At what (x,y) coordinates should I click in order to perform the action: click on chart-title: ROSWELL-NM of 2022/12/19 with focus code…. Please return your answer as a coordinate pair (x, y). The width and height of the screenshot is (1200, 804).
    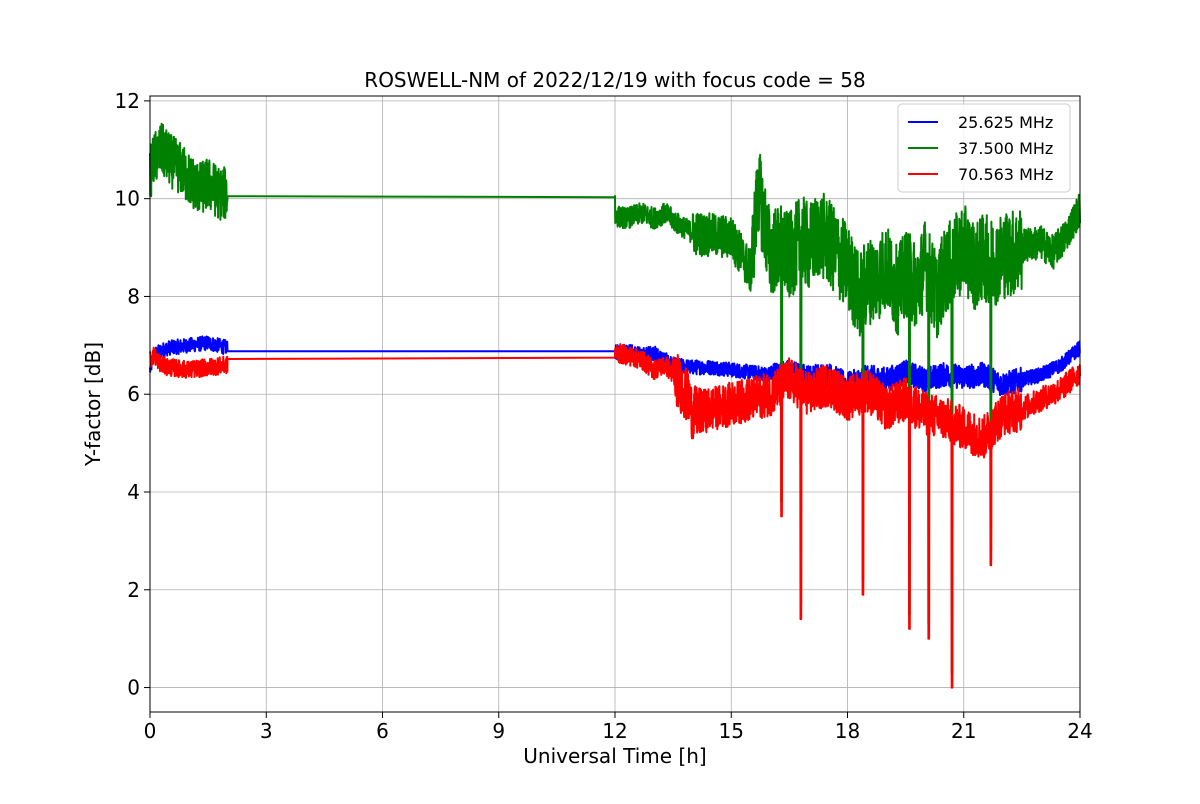
    Looking at the image, I should click on (614, 80).